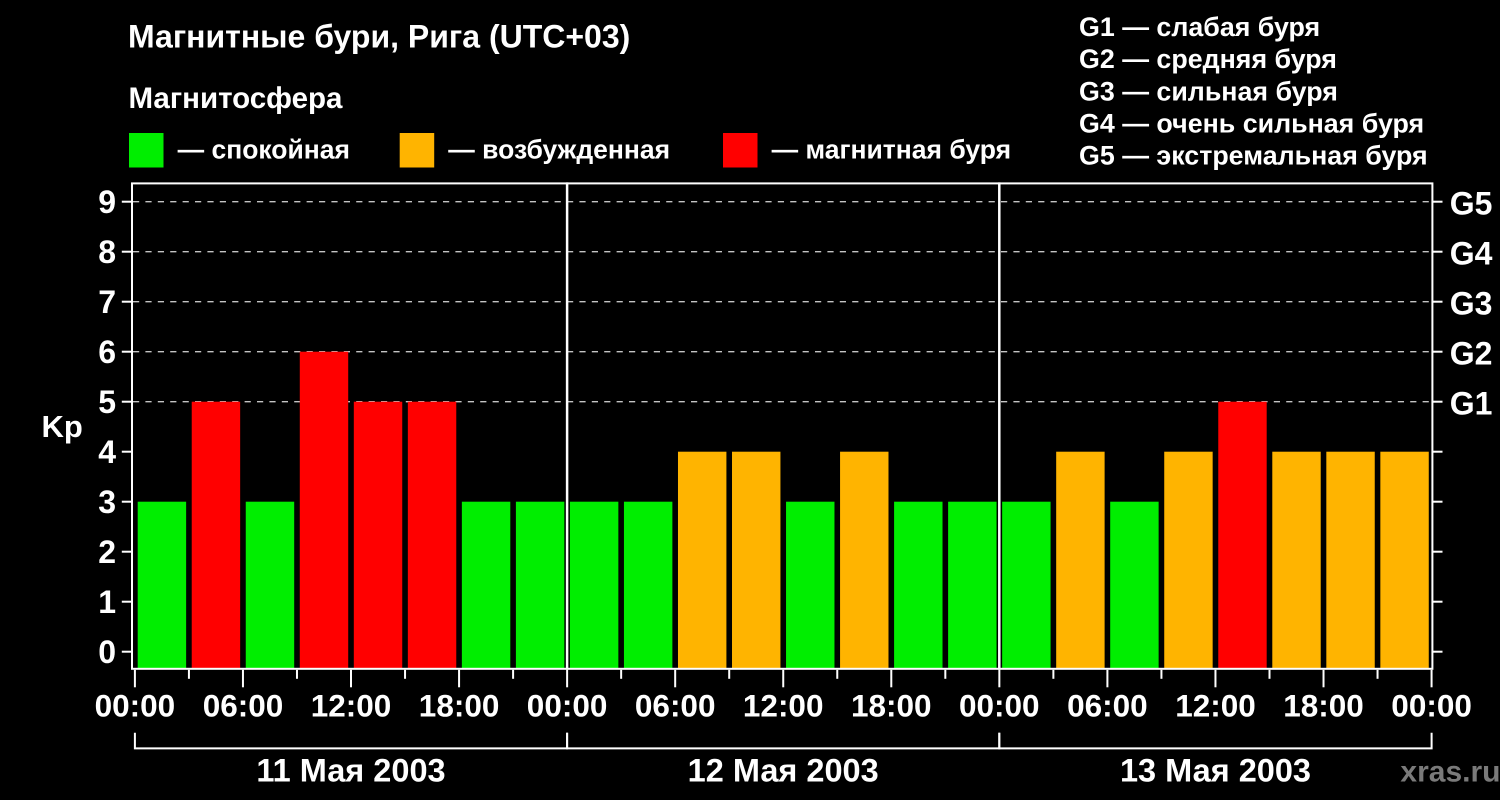  Describe the element at coordinates (1251, 124) in the screenshot. I see `svg-text: G4 — очень сильная буря` at that location.